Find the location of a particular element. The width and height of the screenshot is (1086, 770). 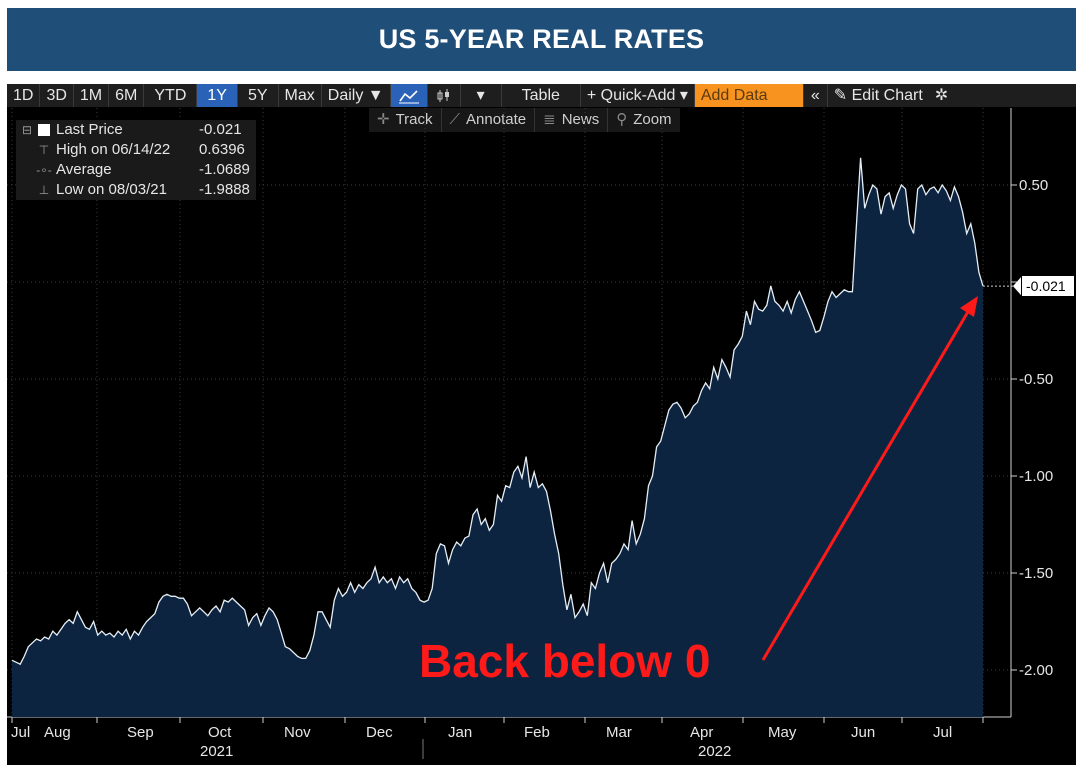

last-value-tag: -0.021 is located at coordinates (1048, 286).